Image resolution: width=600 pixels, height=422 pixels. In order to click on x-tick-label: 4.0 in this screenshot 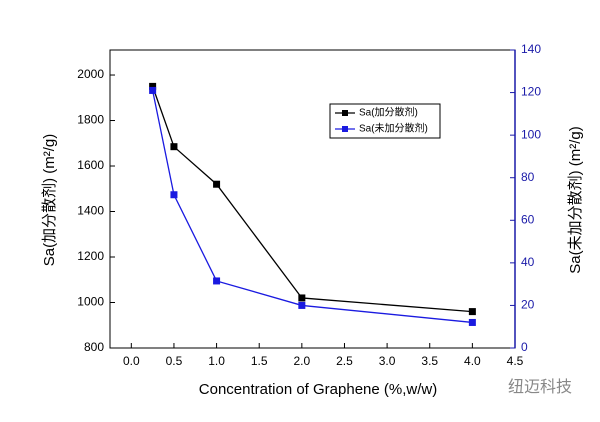, I will do `click(472, 361)`.